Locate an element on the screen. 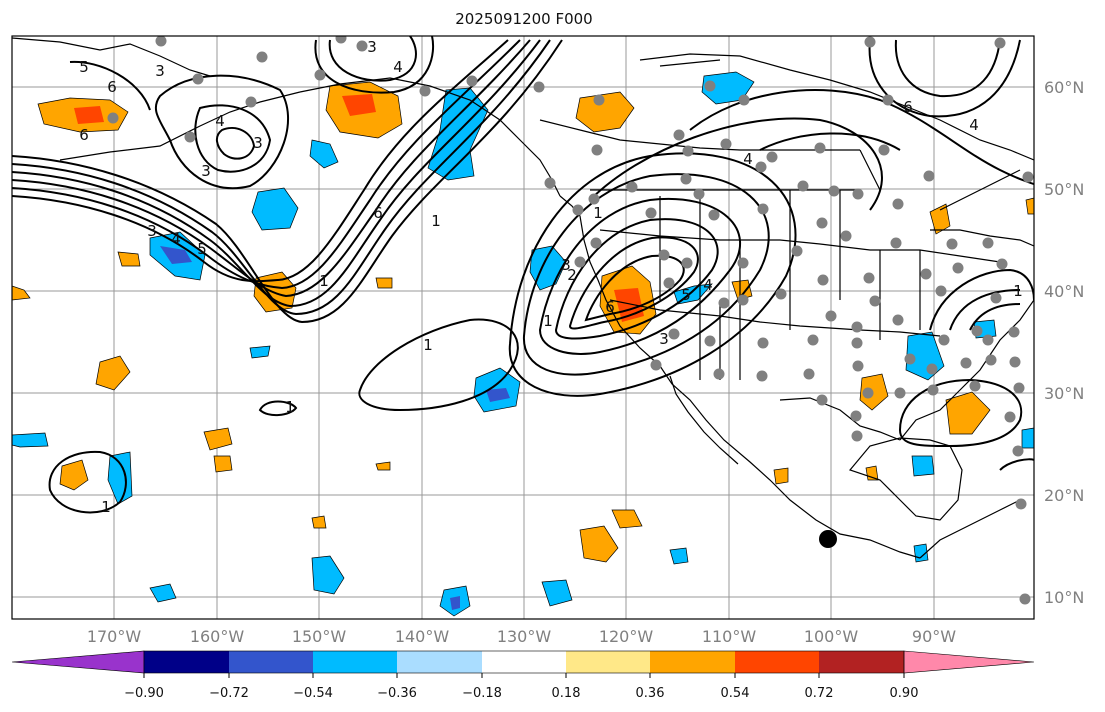 The width and height of the screenshot is (1105, 712). colorbar-tick-label: 0.72 is located at coordinates (819, 693).